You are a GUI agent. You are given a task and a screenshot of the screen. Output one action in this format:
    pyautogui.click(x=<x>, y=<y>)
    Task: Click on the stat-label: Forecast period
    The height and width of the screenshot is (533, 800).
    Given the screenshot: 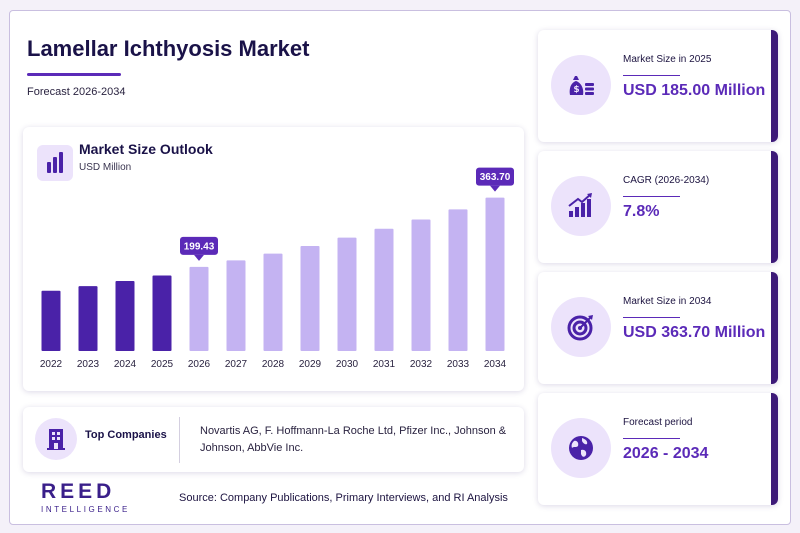 What is the action you would take?
    pyautogui.click(x=658, y=422)
    